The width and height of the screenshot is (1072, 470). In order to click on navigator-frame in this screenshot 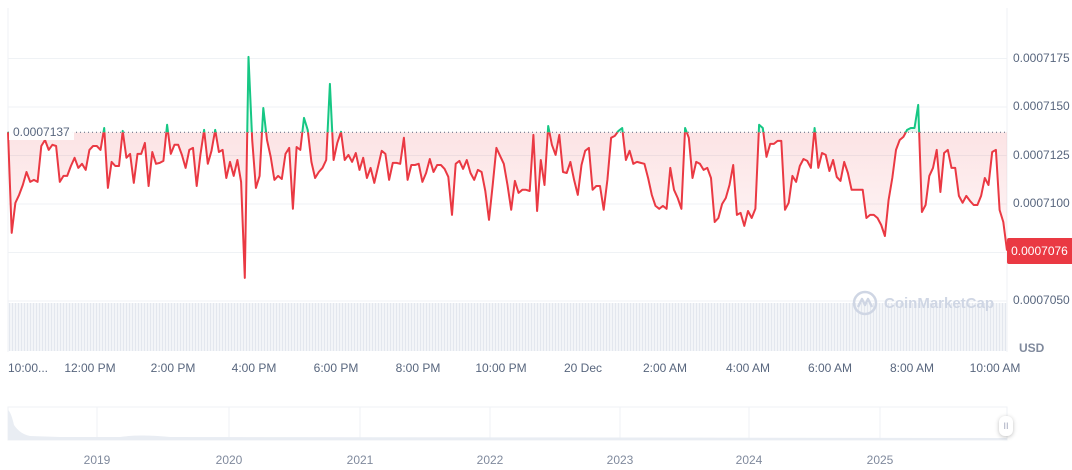, I will do `click(507, 423)`.